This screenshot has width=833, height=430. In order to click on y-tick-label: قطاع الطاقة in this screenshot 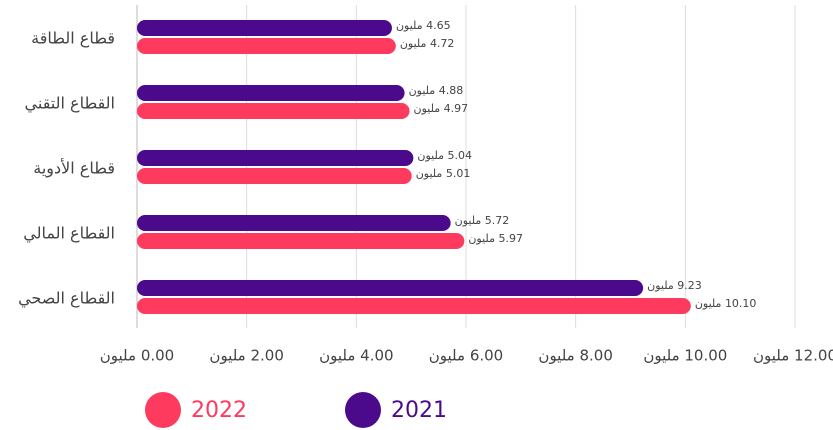, I will do `click(73, 39)`.